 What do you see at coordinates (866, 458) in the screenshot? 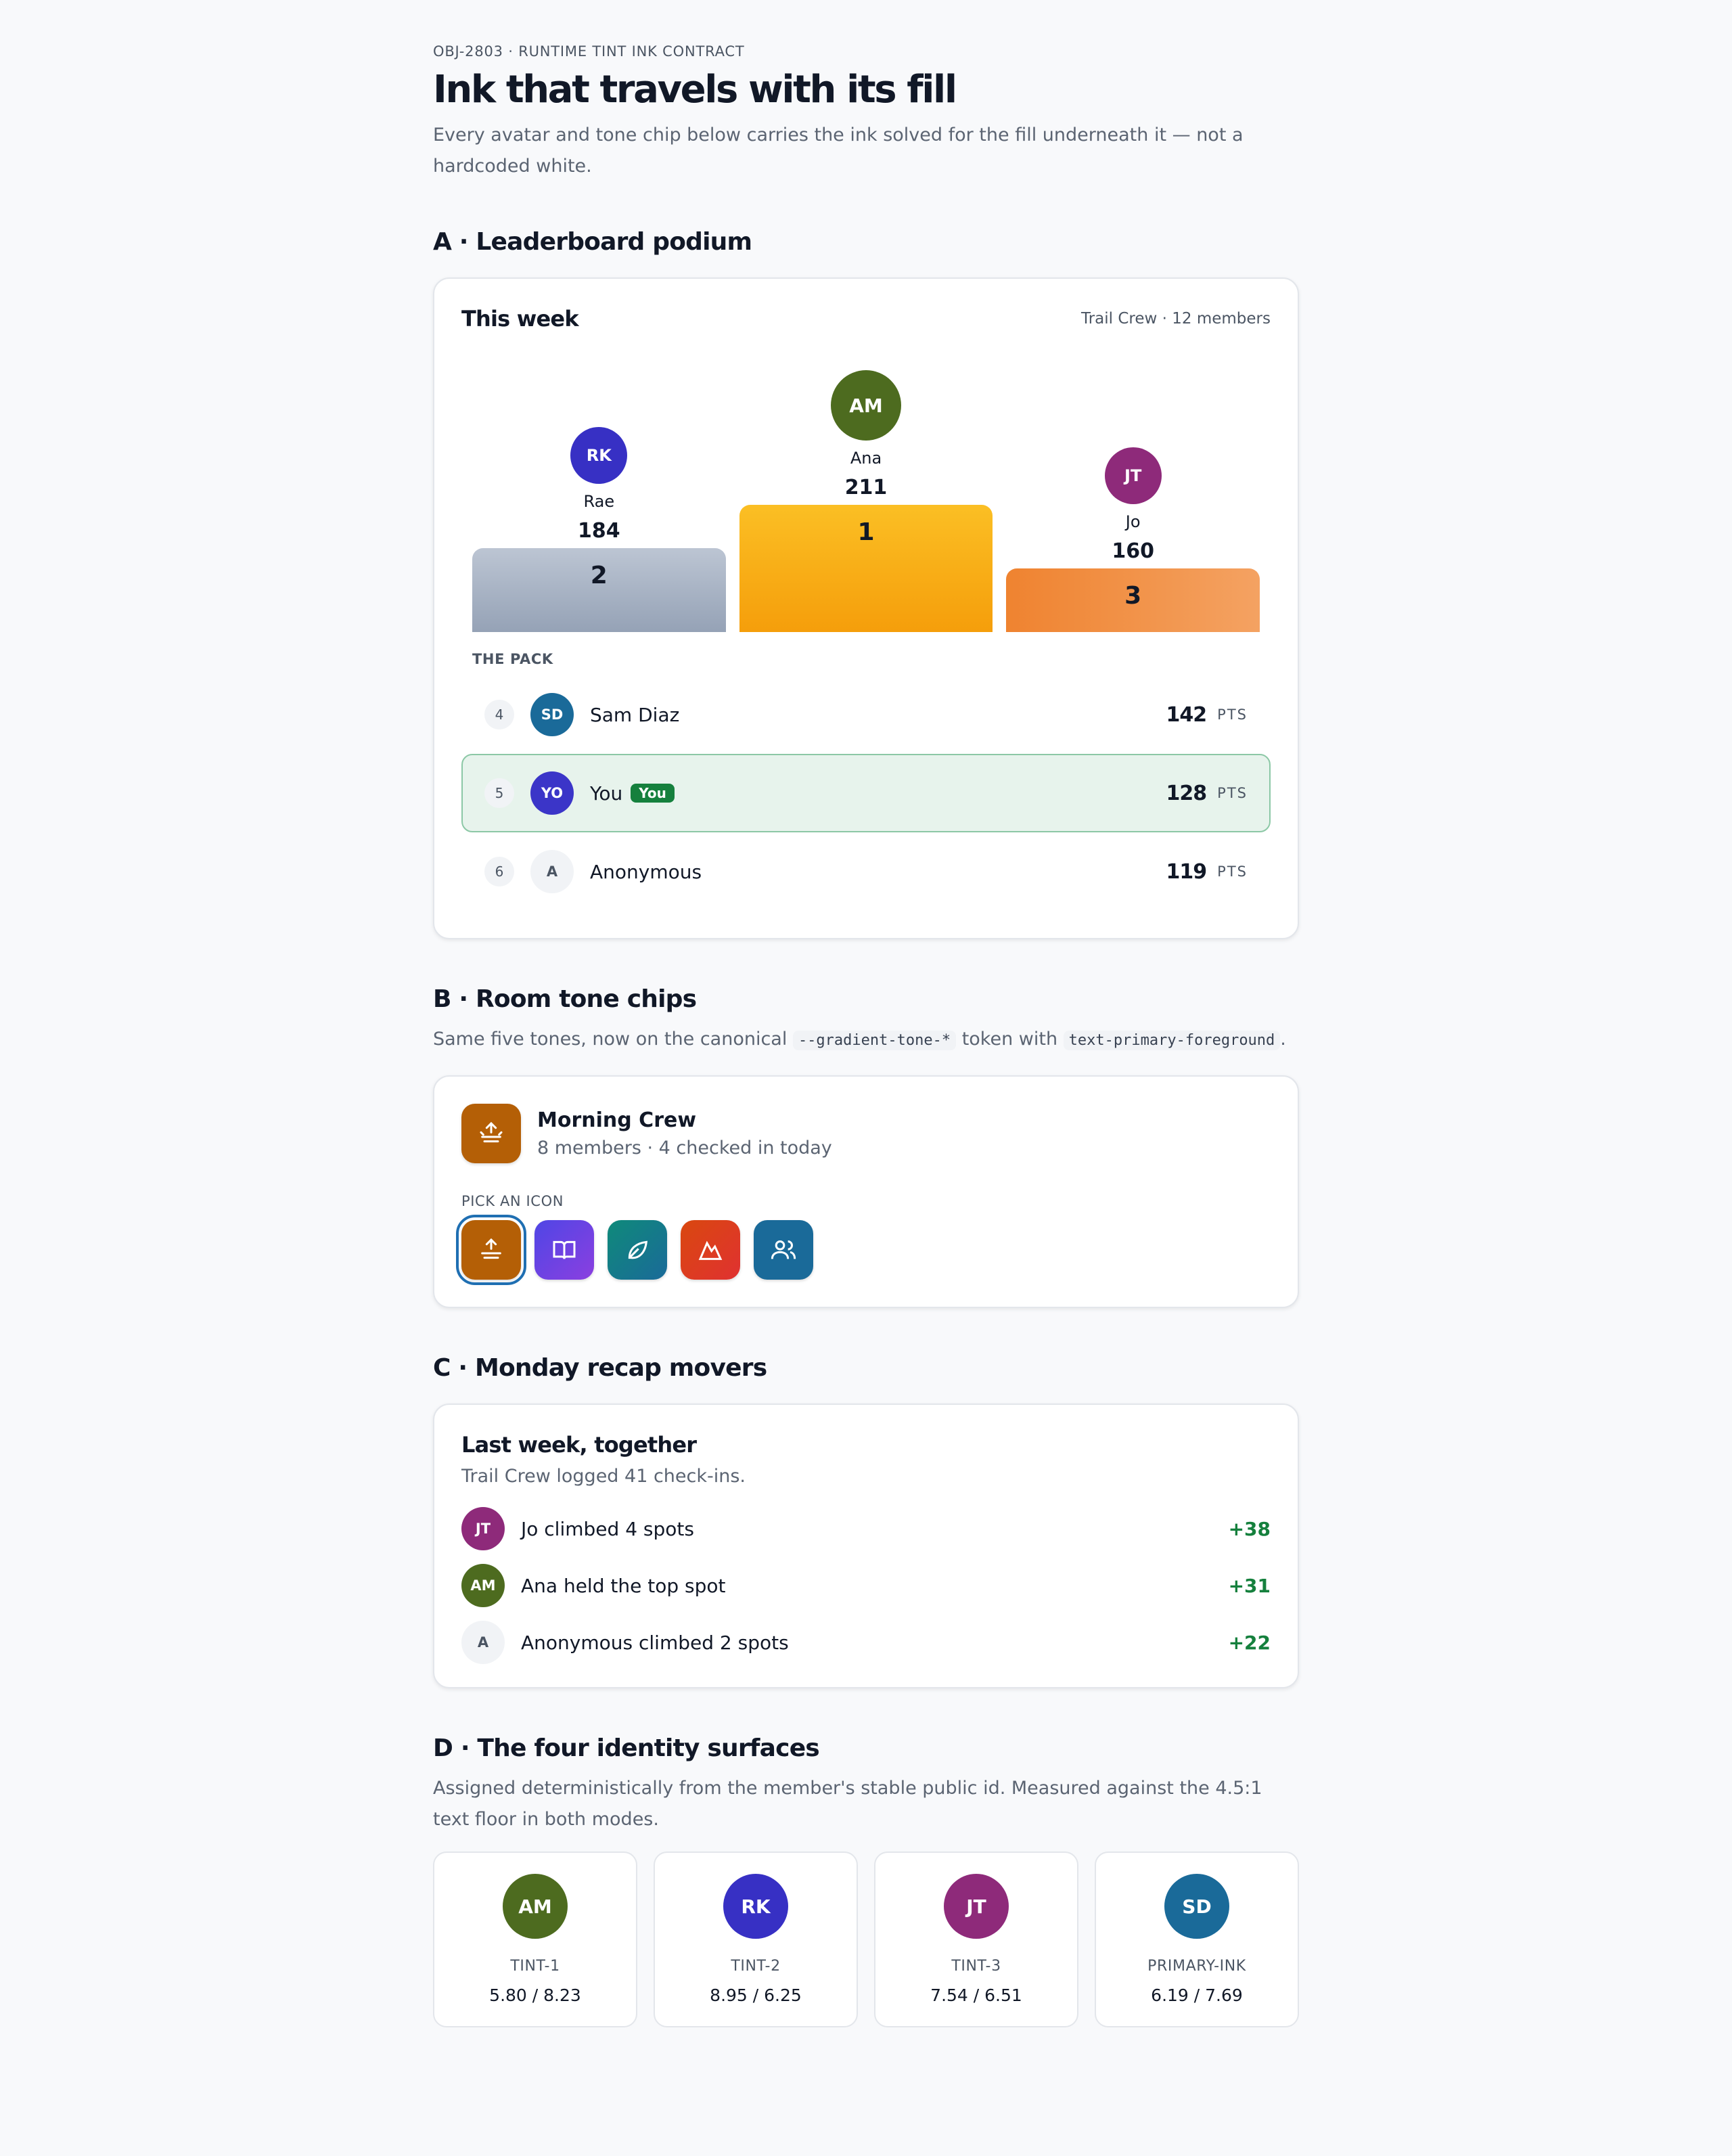
I see `podium-name: Ana` at bounding box center [866, 458].